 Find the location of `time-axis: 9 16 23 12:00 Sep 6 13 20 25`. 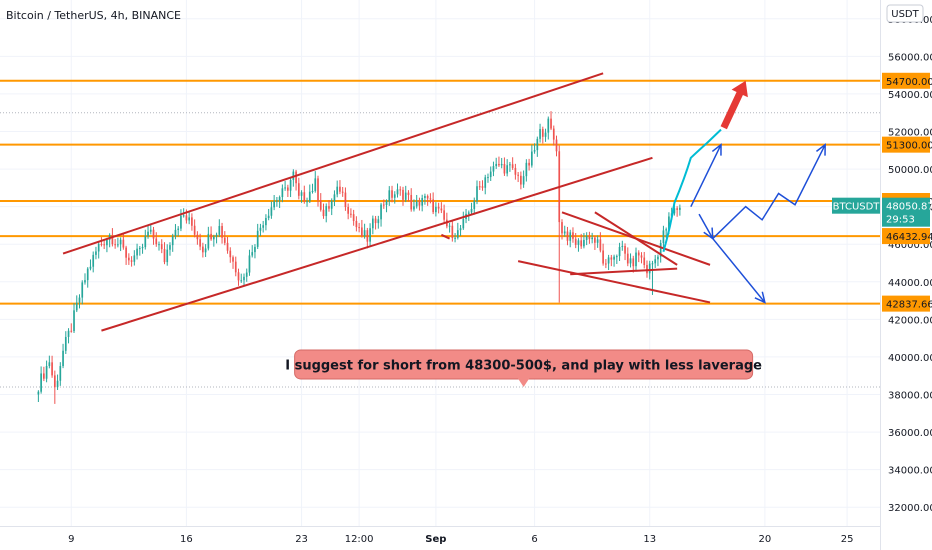

time-axis: 9 16 23 12:00 Sep 6 13 20 25 is located at coordinates (440, 538).